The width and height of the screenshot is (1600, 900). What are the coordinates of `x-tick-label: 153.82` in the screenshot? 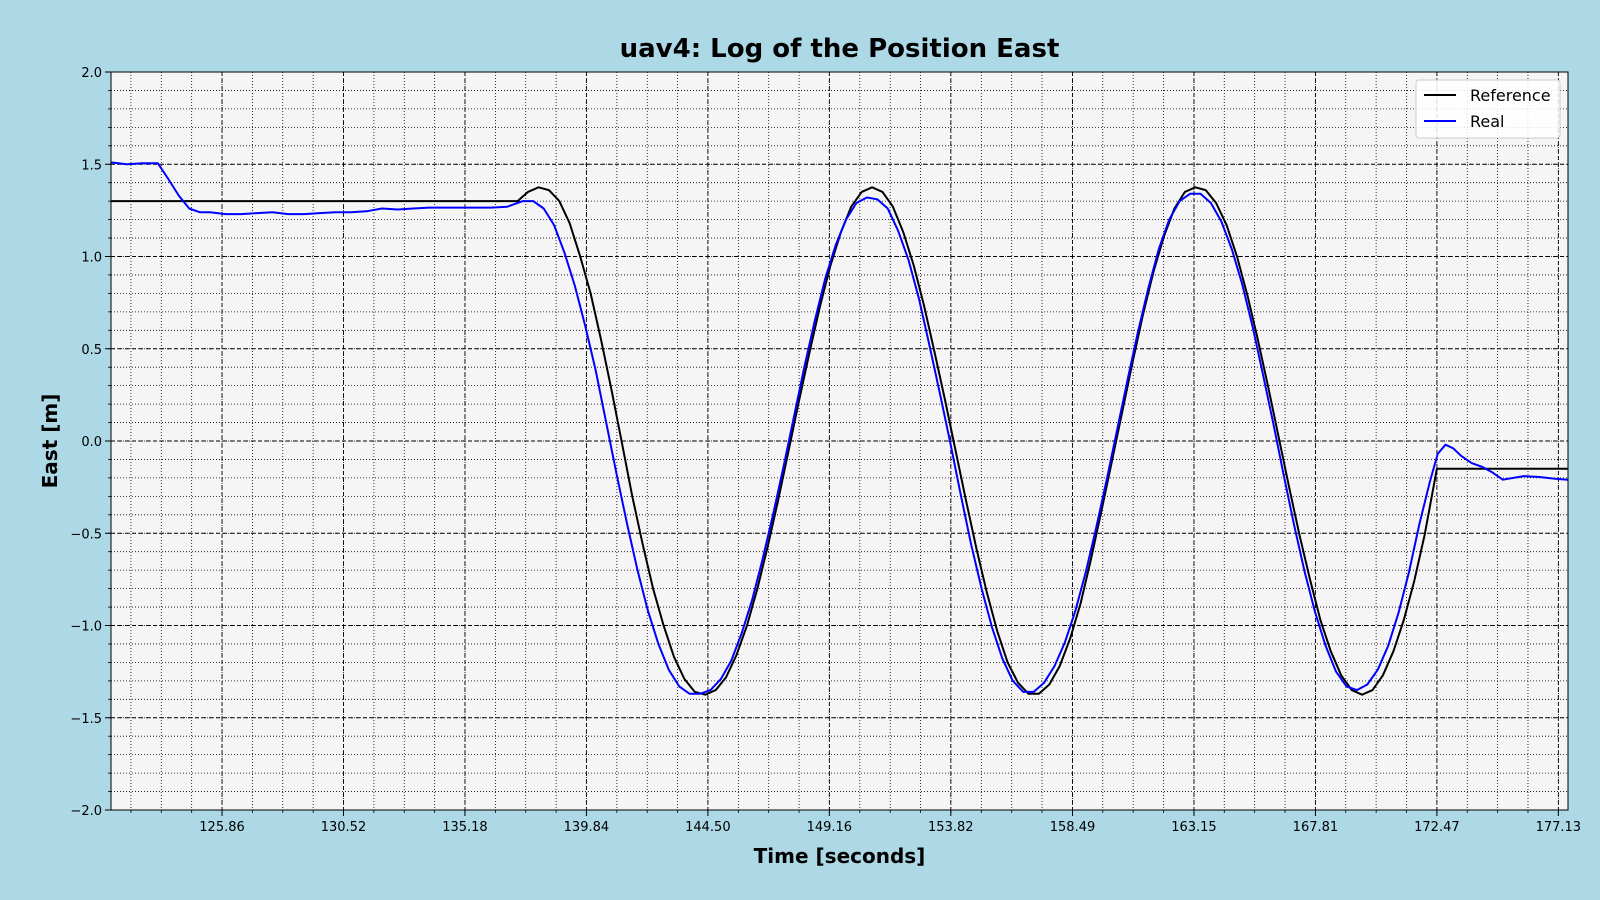 It's located at (951, 827).